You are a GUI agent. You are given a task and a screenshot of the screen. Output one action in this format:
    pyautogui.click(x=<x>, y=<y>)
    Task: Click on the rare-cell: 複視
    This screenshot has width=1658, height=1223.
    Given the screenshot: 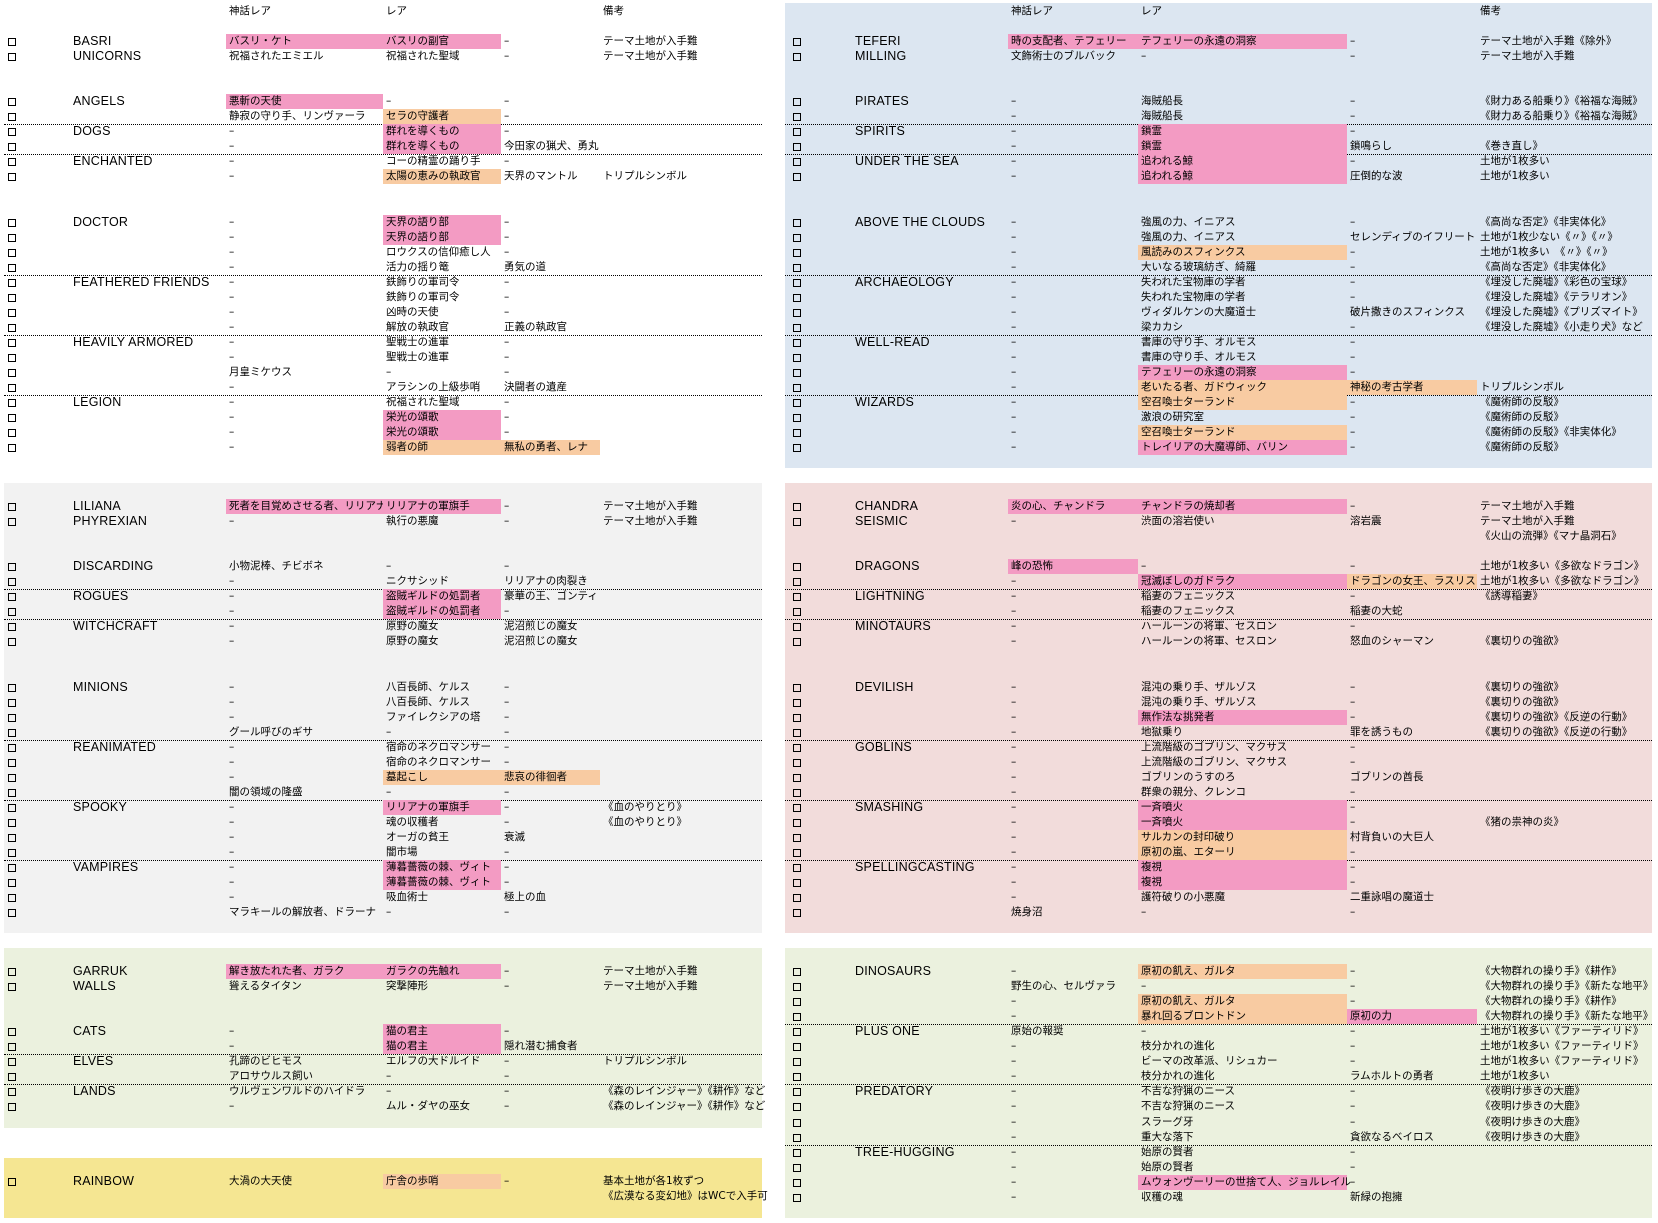 What is the action you would take?
    pyautogui.click(x=1242, y=882)
    